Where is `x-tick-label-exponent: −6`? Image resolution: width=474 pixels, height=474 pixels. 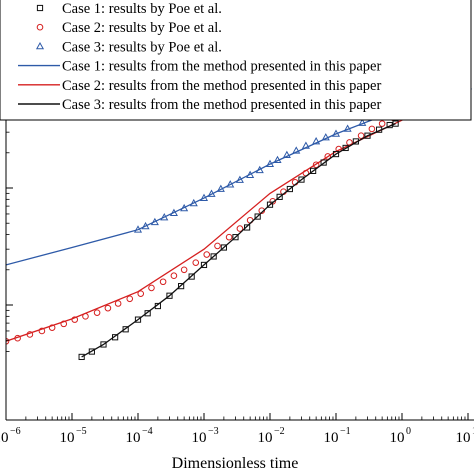
x-tick-label-exponent: −6 is located at coordinates (15, 431).